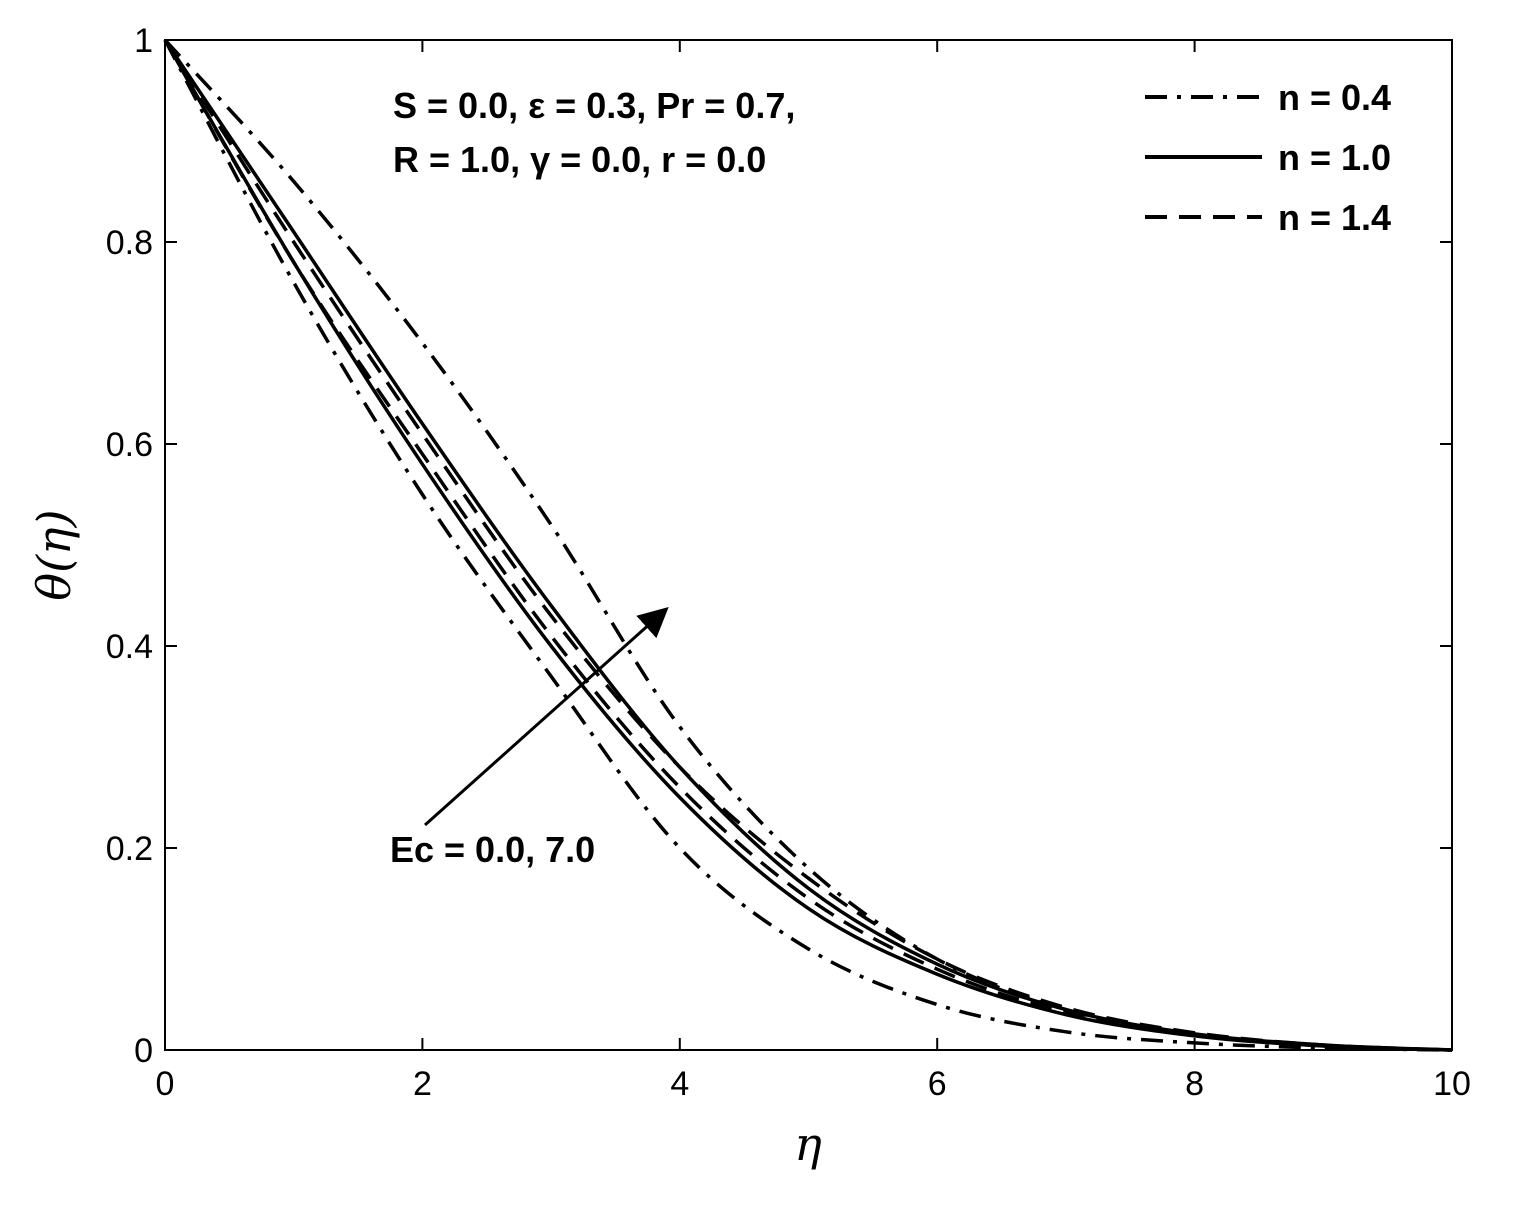 The height and width of the screenshot is (1211, 1520). Describe the element at coordinates (143, 1051) in the screenshot. I see `y-tick-label: 0` at that location.